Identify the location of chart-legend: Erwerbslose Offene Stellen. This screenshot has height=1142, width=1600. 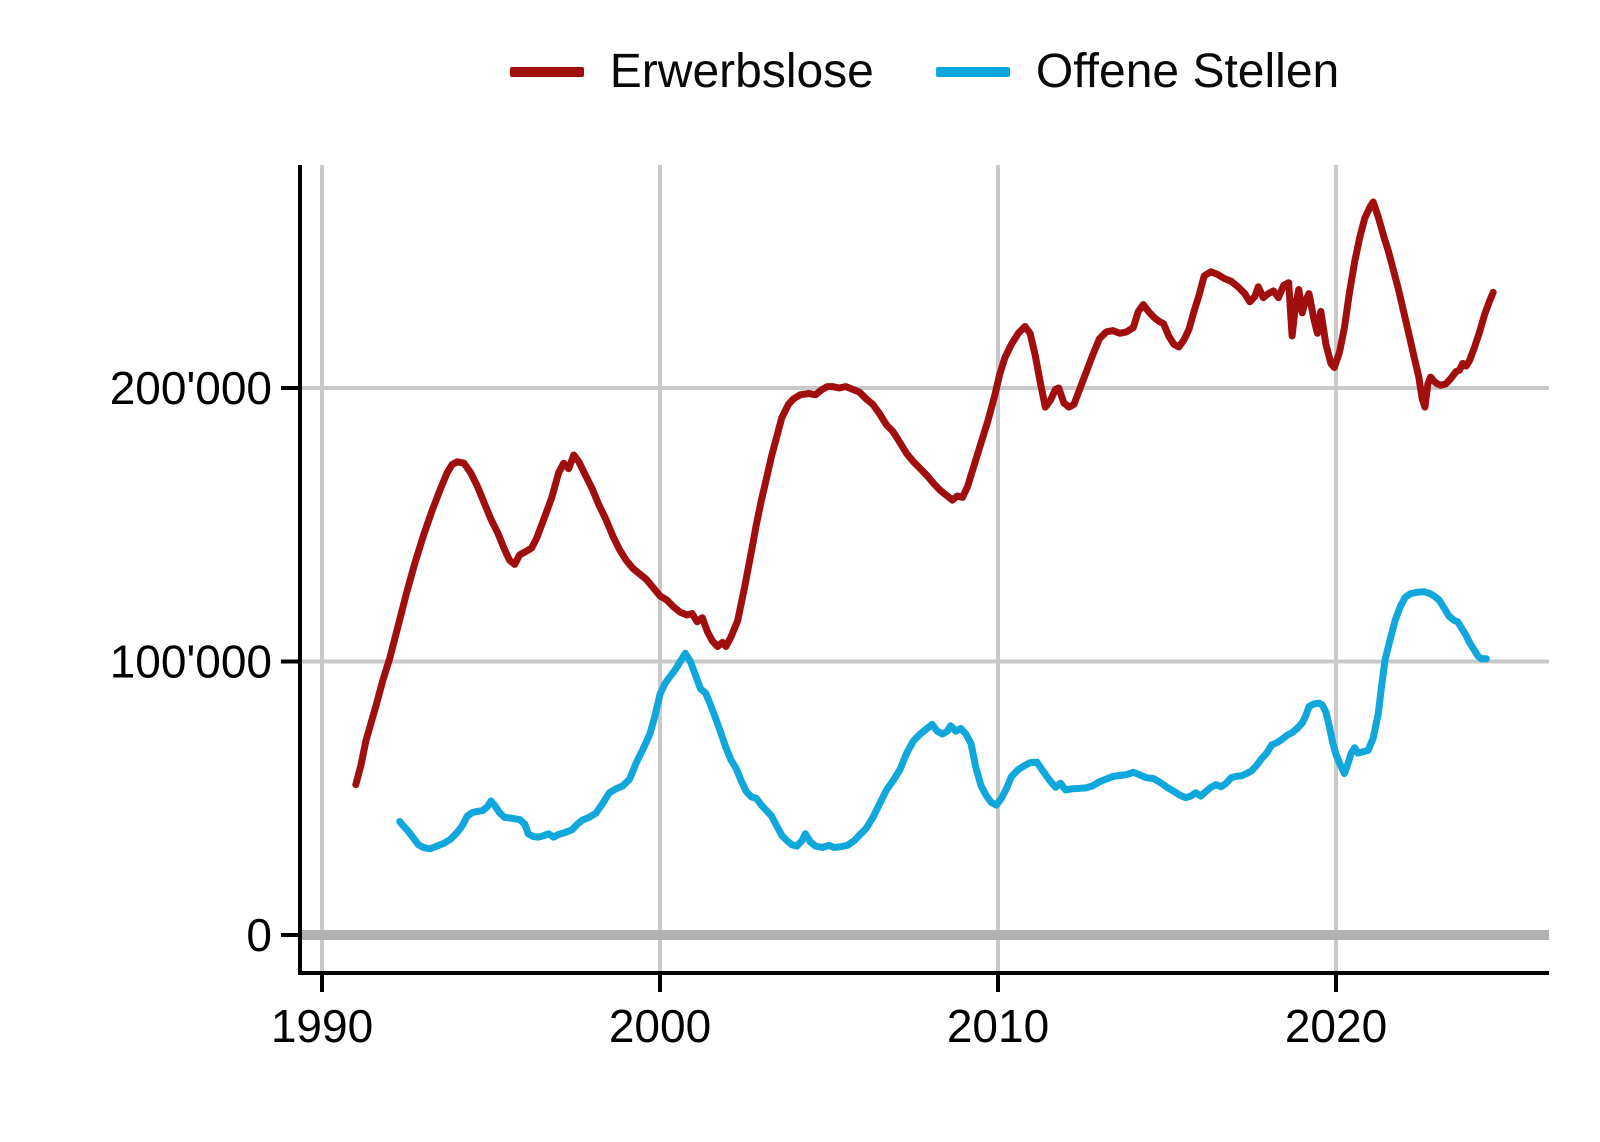
(924, 72).